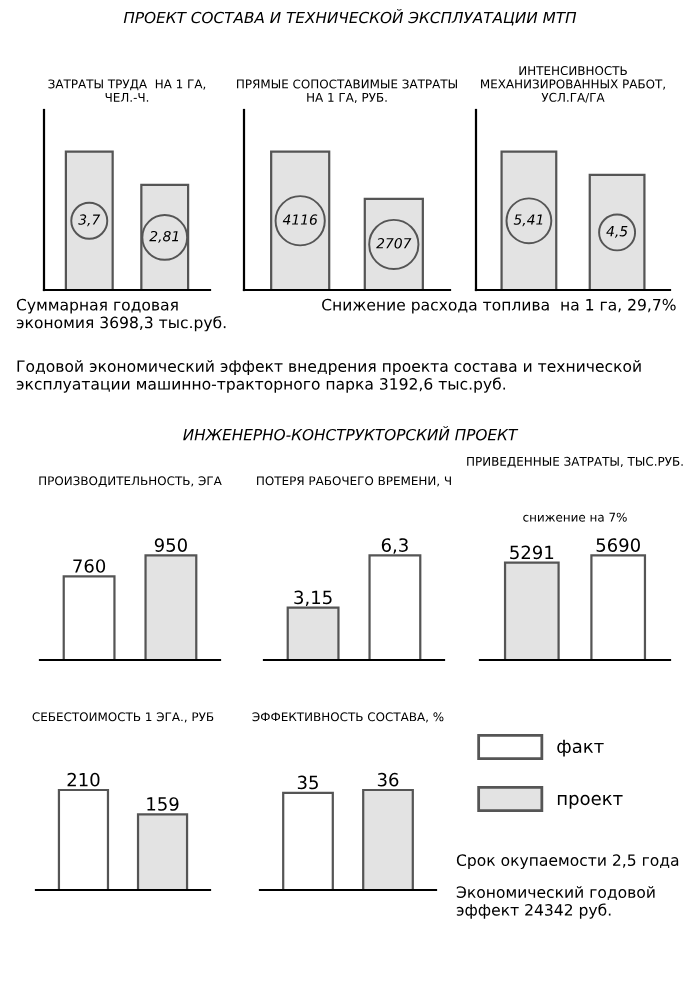 This screenshot has width=700, height=990. What do you see at coordinates (388, 779) in the screenshot?
I see `data-label: 36` at bounding box center [388, 779].